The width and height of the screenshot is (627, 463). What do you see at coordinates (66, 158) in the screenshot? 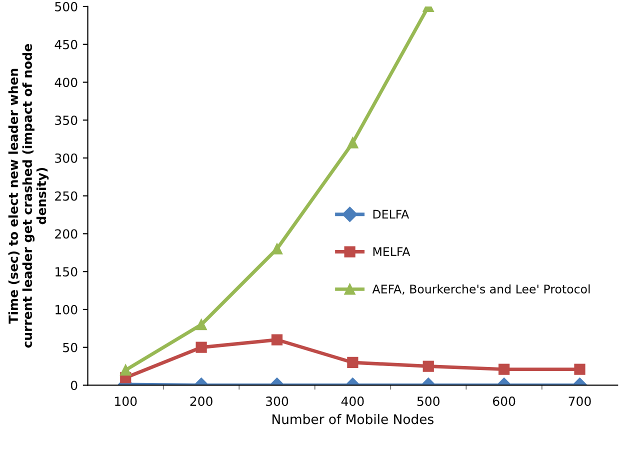
I see `y-tick-label: 300` at bounding box center [66, 158].